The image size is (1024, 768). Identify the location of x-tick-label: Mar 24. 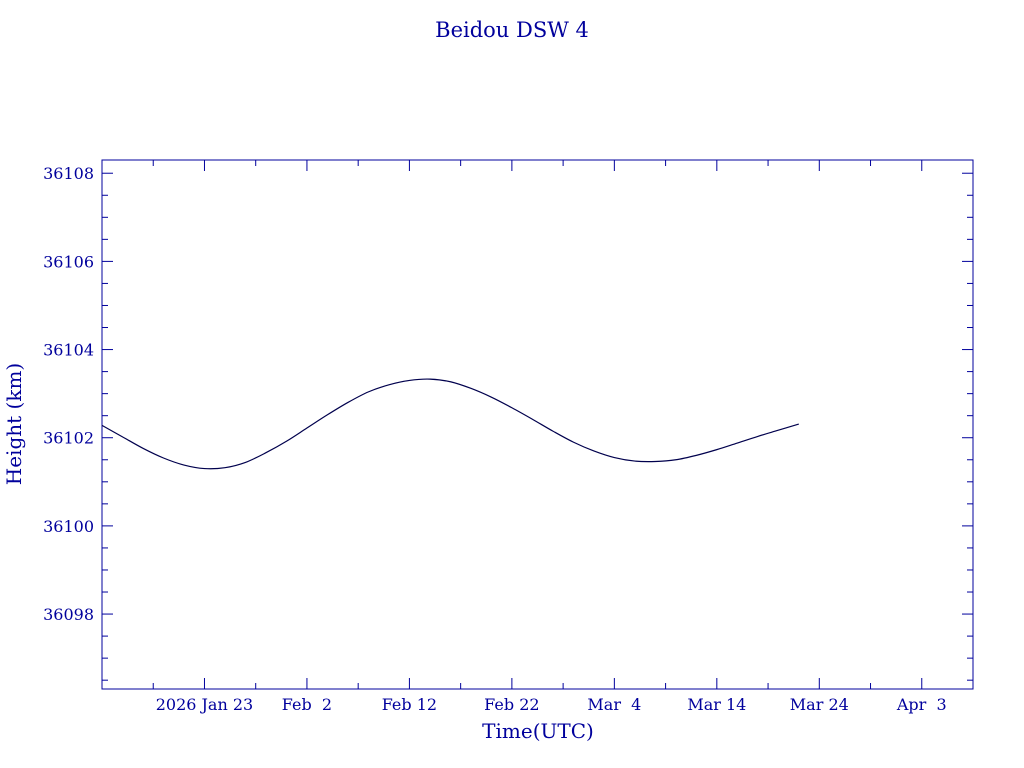
(819, 704).